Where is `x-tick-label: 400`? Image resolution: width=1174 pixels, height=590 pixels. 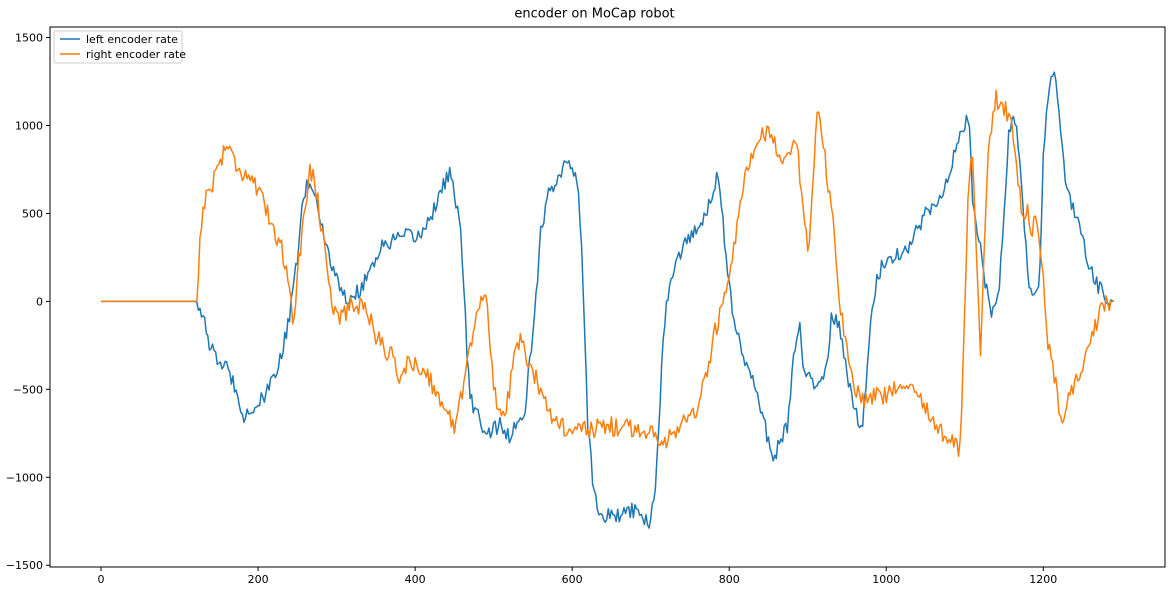
x-tick-label: 400 is located at coordinates (415, 579).